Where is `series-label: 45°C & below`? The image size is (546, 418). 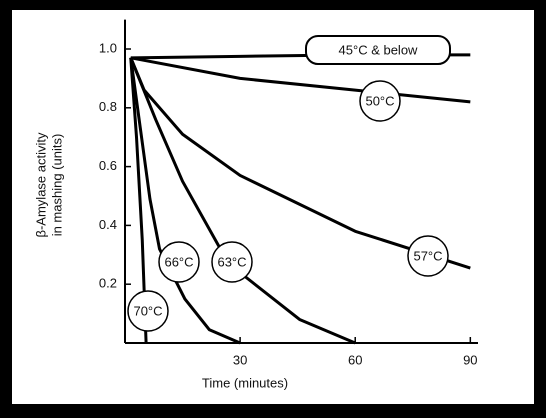
series-label: 45°C & below is located at coordinates (379, 49).